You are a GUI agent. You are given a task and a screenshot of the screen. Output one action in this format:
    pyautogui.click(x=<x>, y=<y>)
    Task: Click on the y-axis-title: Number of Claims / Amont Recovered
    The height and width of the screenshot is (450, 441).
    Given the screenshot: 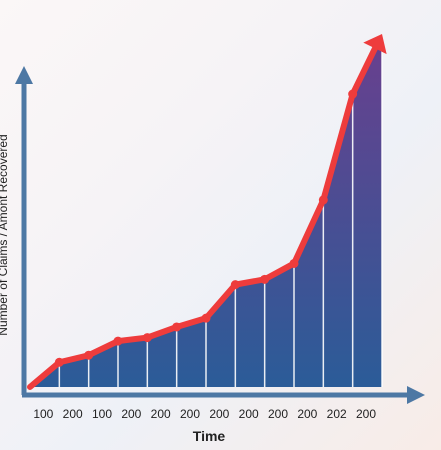 What is the action you would take?
    pyautogui.click(x=5, y=234)
    